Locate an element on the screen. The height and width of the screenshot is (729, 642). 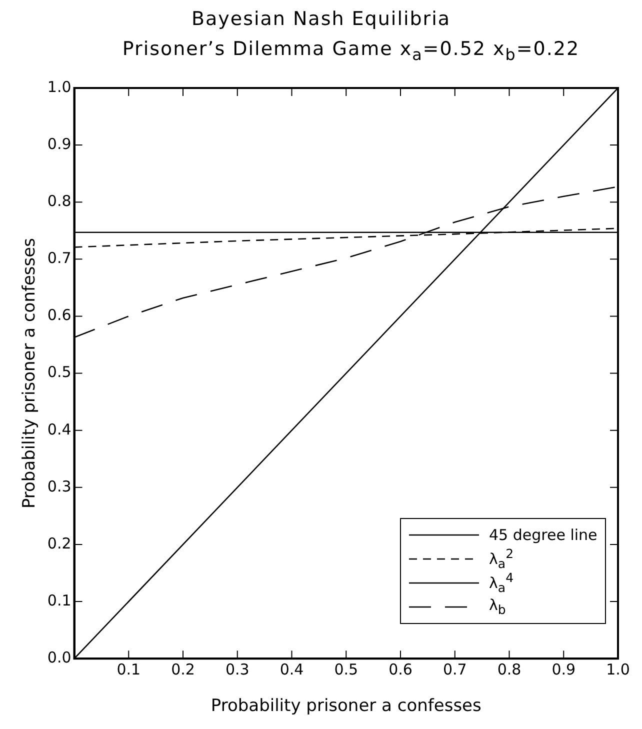
x-tick-label: 0.7 is located at coordinates (454, 669).